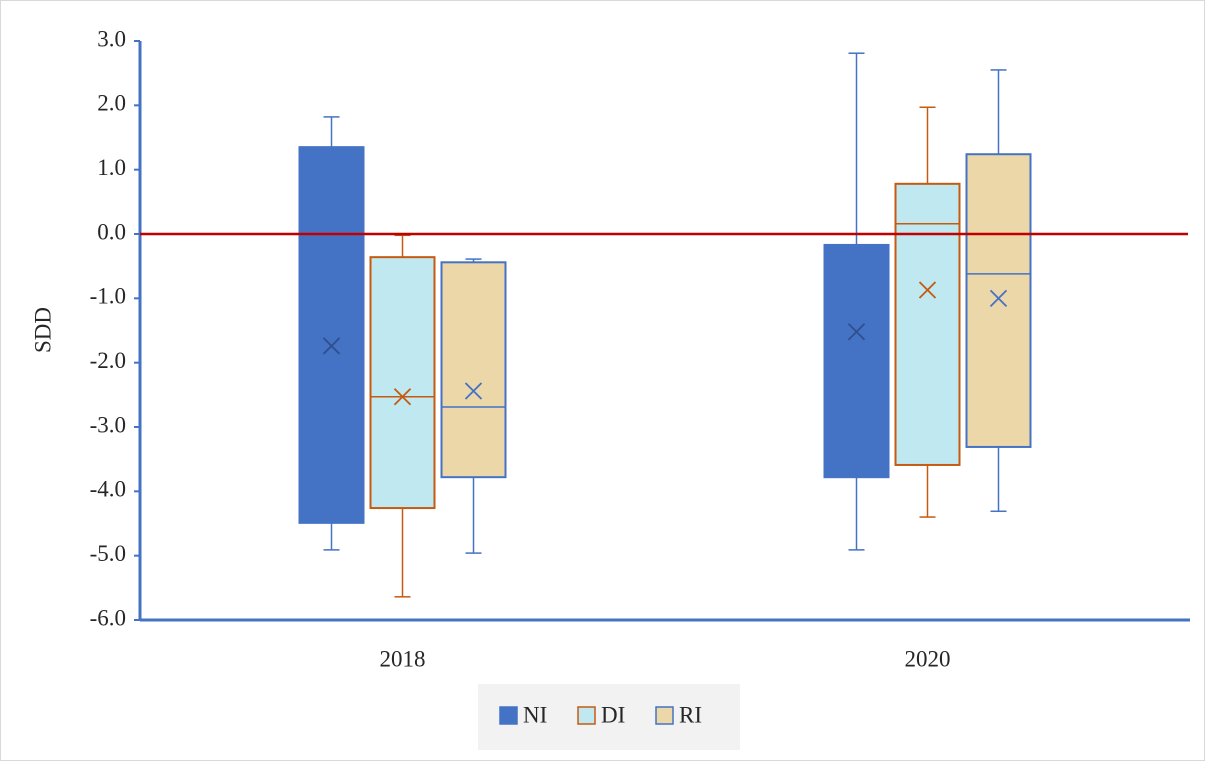 Image resolution: width=1205 pixels, height=761 pixels. Describe the element at coordinates (42, 330) in the screenshot. I see `y-axis-label: SDD` at that location.